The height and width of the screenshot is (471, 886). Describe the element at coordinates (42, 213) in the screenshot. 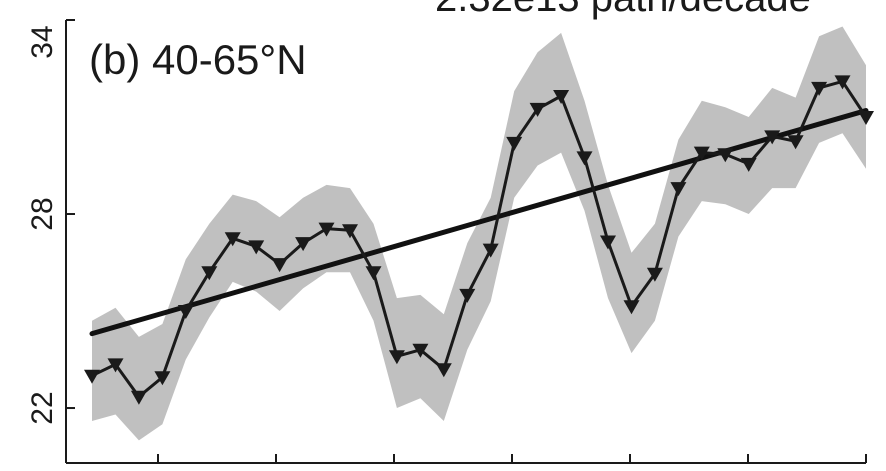

I see `y-tick-label: 28` at that location.